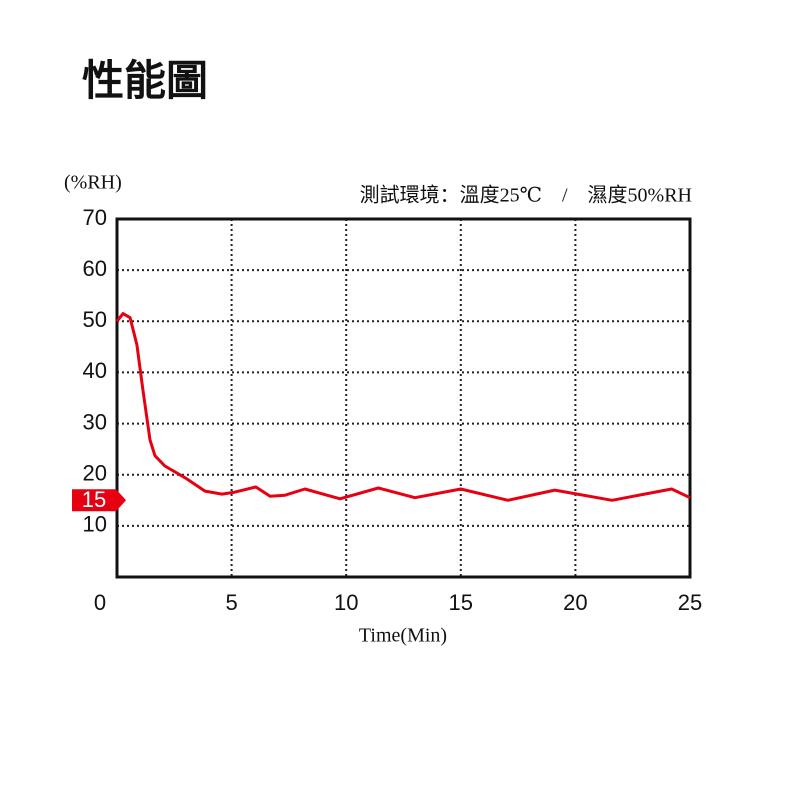  What do you see at coordinates (526, 195) in the screenshot?
I see `condition: 測試環境：溫度25℃ / 濕度50%RH` at bounding box center [526, 195].